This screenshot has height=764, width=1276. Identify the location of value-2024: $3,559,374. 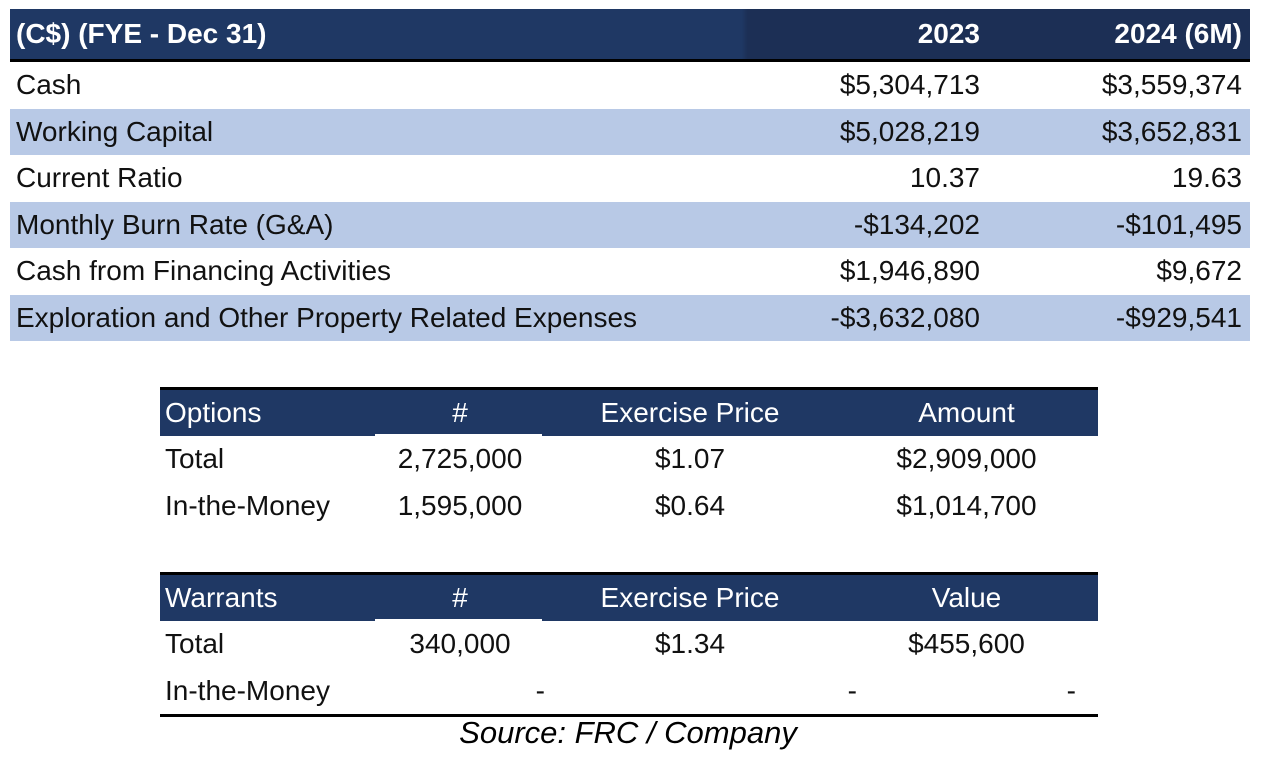
(1171, 85).